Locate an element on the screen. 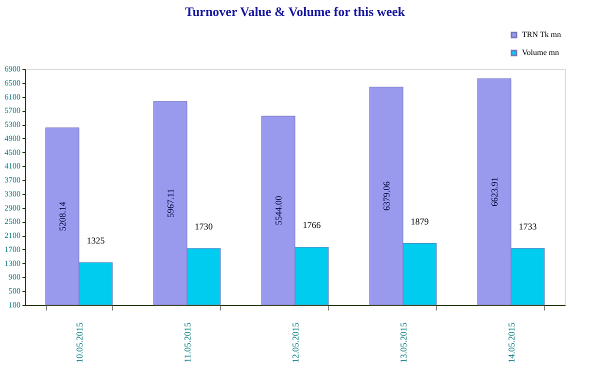  y-tick-label: 900 is located at coordinates (14, 277).